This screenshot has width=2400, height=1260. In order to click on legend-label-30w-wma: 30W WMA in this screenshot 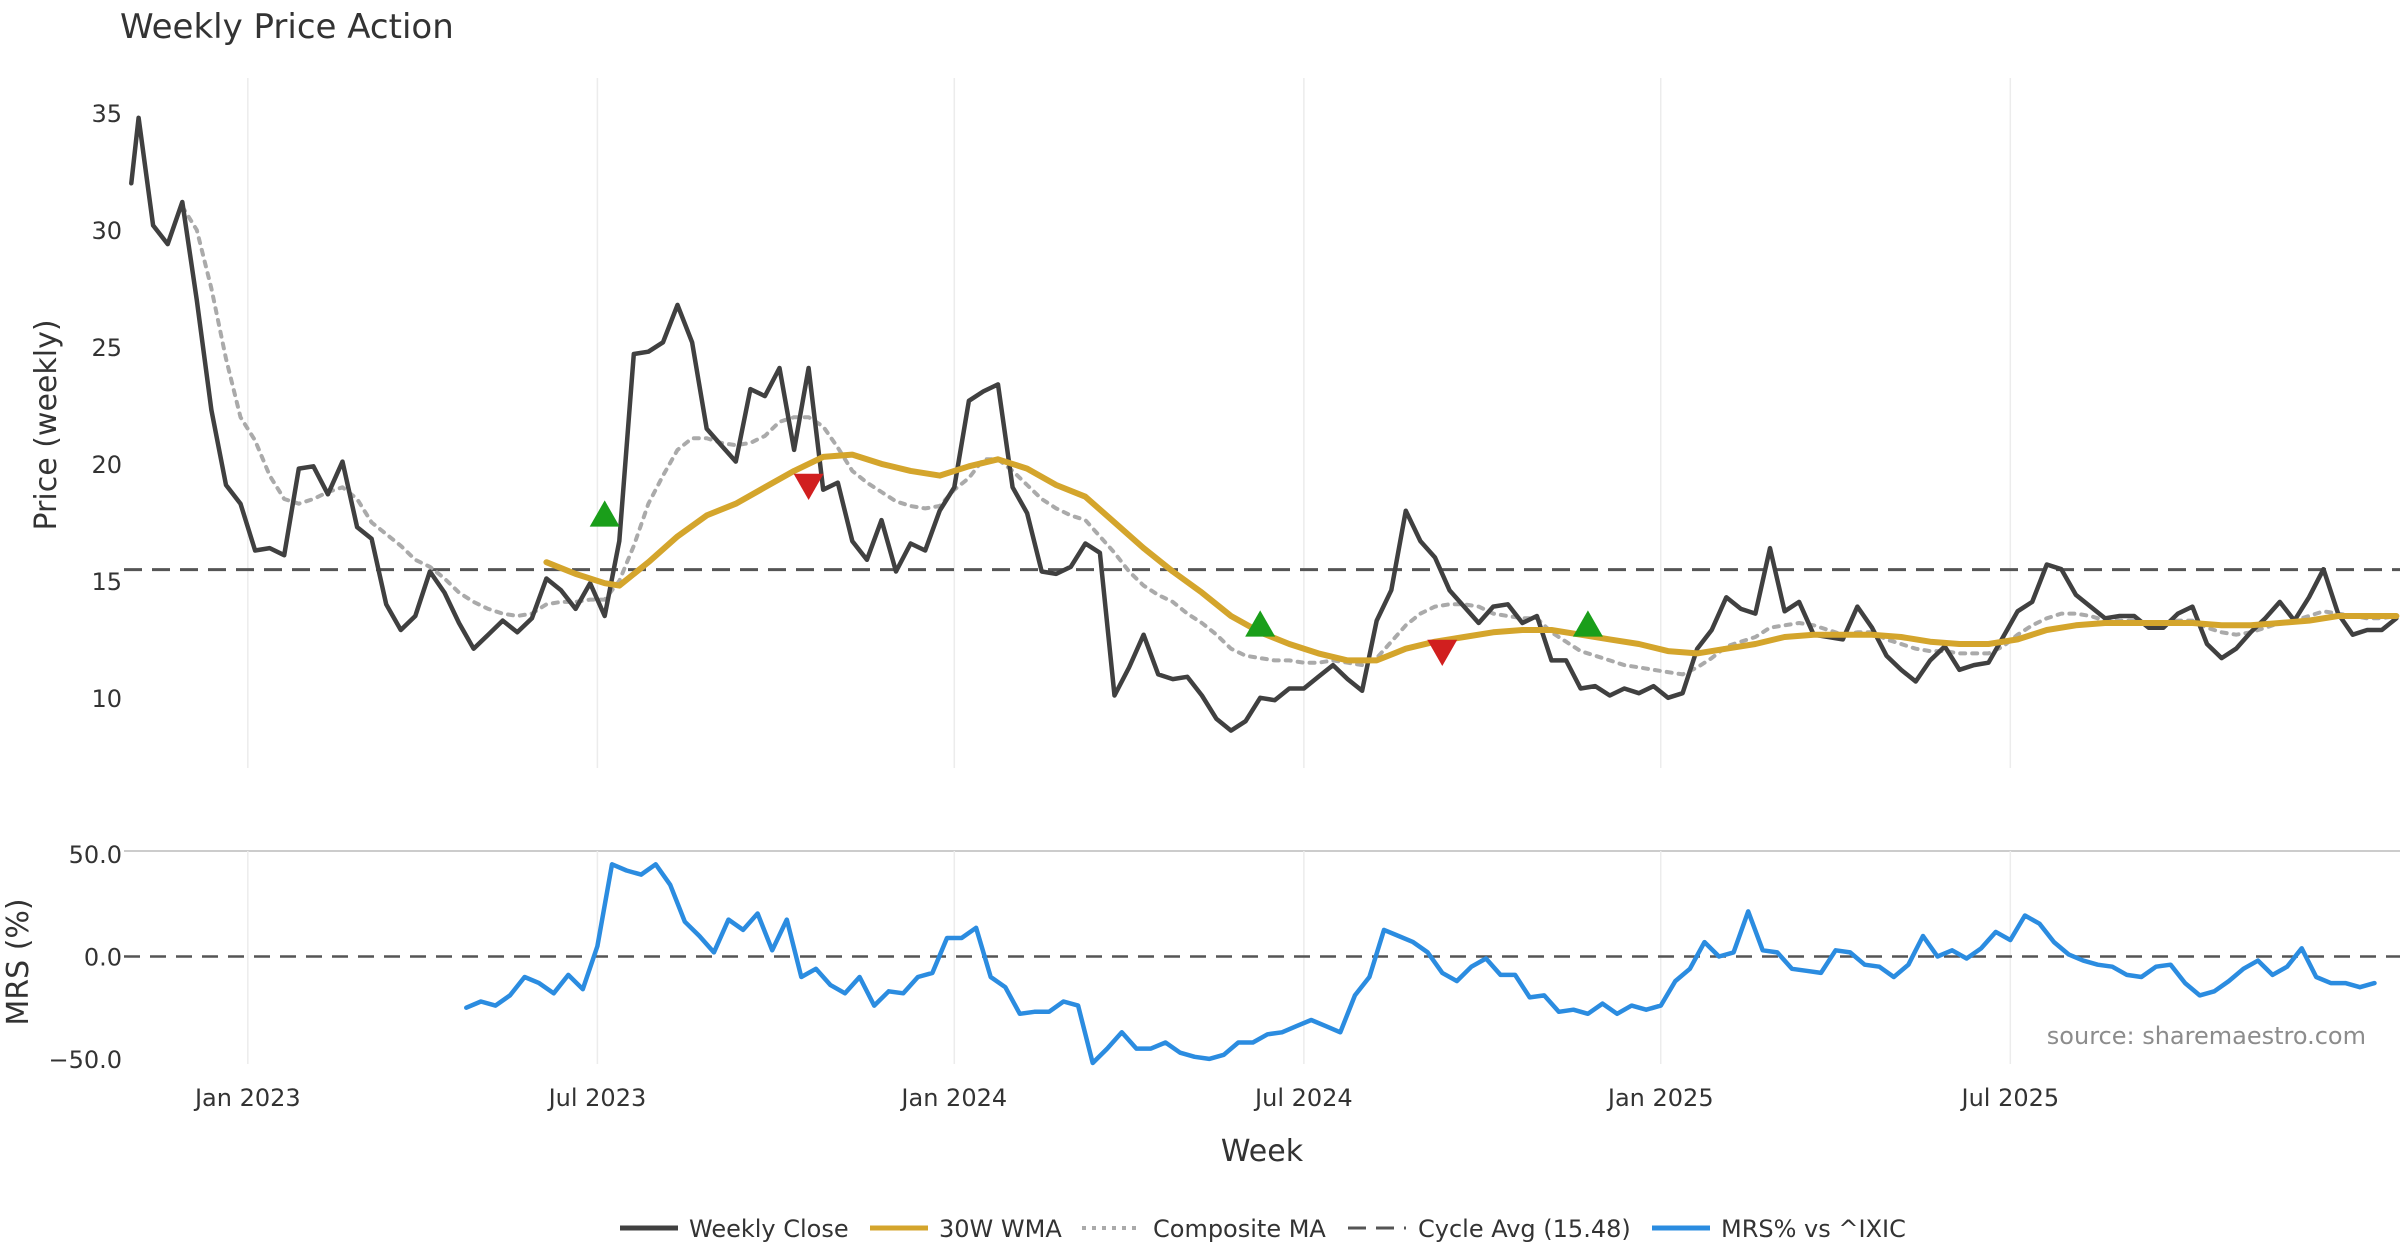, I will do `click(1000, 1229)`.